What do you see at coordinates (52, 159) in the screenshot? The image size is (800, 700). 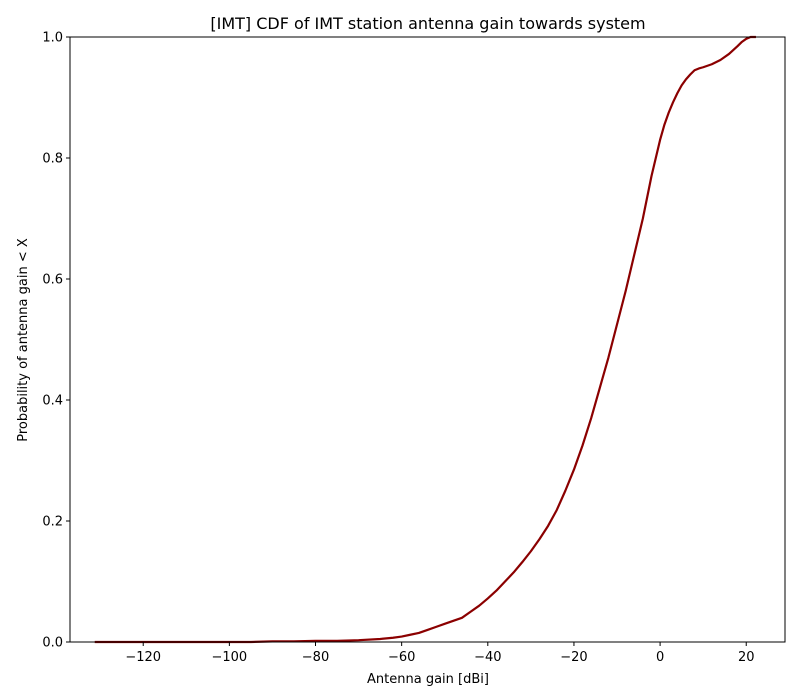 I see `y-tick-label: 0.8` at bounding box center [52, 159].